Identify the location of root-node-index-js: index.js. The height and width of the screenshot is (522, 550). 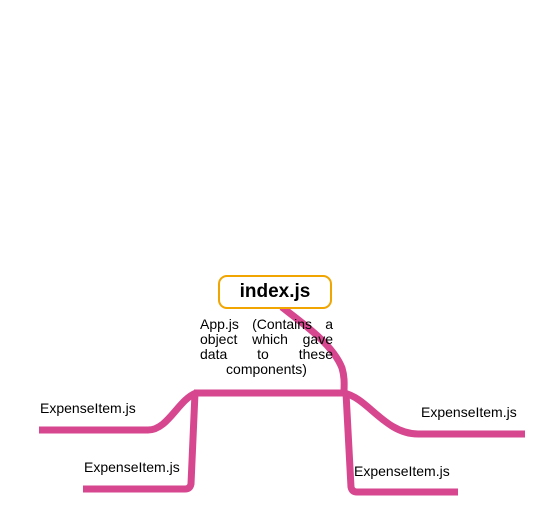
(275, 292).